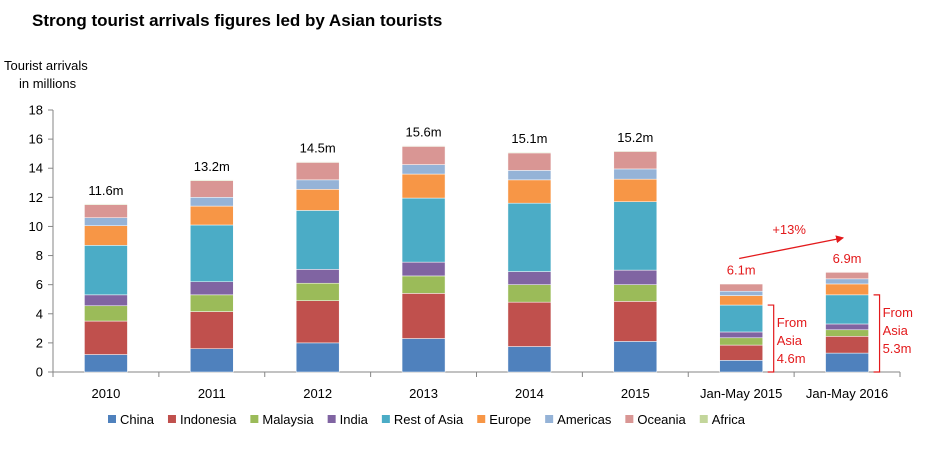 The width and height of the screenshot is (933, 449). I want to click on asia-note-line: 5.3m, so click(897, 348).